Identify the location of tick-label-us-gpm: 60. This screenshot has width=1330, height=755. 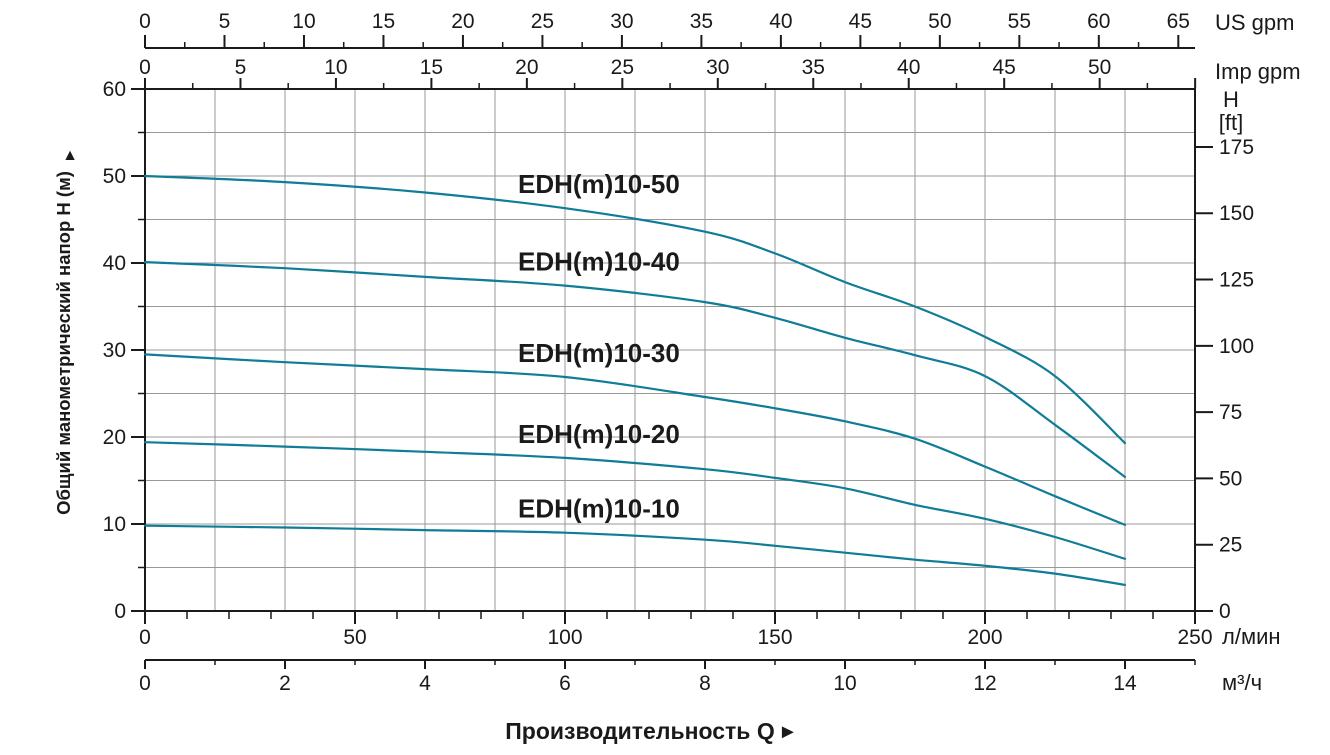
(1098, 21).